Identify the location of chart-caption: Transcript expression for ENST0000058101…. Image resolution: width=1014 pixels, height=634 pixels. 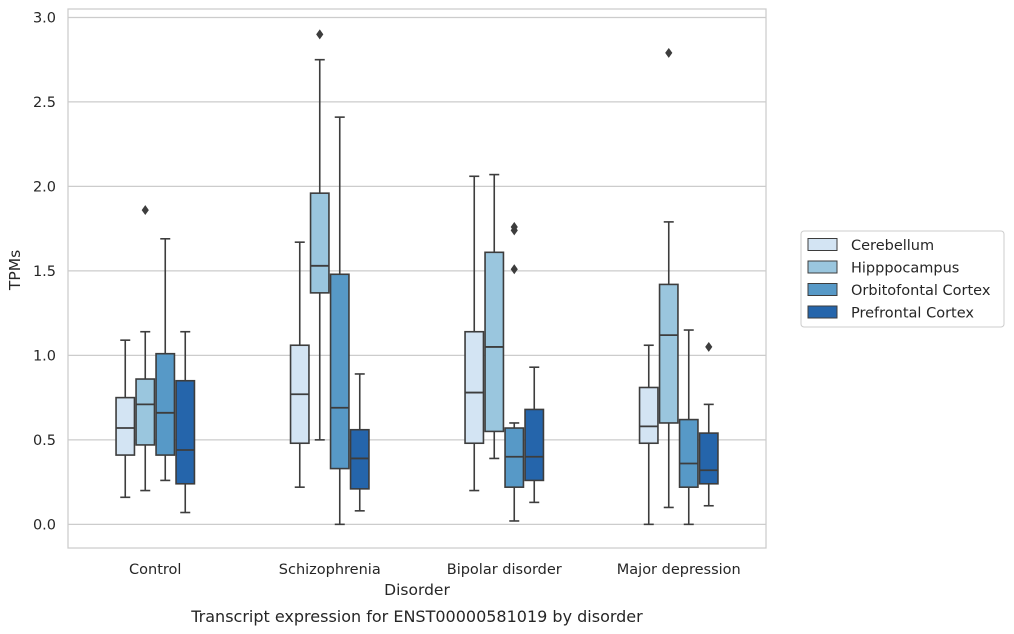
(416, 616).